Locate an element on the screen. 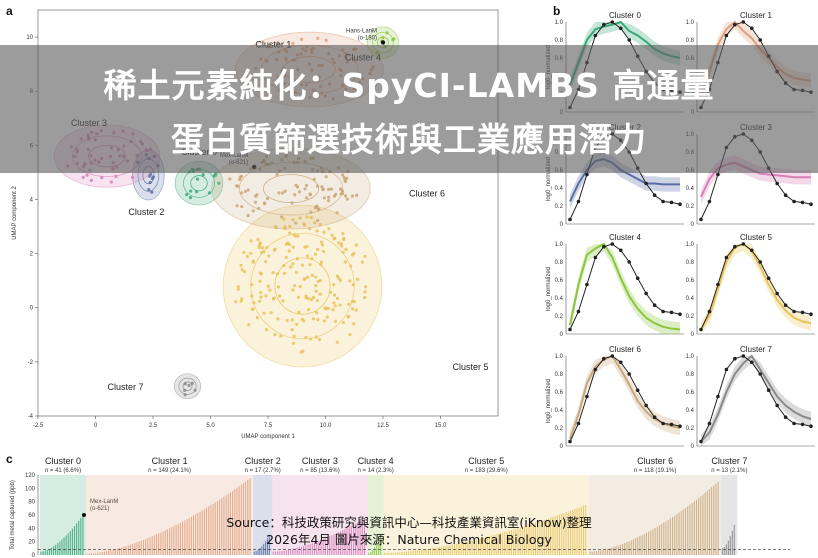  subplot-y-tick-label: 0 is located at coordinates (562, 225).